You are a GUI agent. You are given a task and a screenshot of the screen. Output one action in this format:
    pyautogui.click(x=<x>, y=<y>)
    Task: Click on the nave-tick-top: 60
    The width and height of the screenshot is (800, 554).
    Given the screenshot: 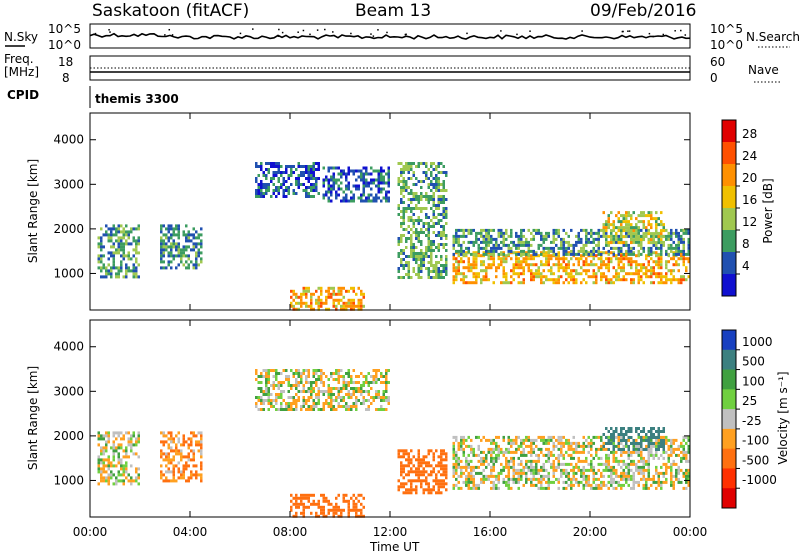 What is the action you would take?
    pyautogui.click(x=717, y=62)
    